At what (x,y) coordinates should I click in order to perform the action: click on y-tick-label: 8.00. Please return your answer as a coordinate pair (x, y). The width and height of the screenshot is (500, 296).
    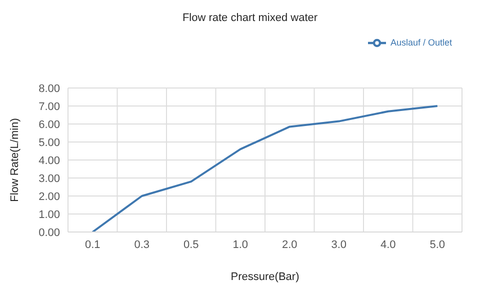
    Looking at the image, I should click on (49, 88).